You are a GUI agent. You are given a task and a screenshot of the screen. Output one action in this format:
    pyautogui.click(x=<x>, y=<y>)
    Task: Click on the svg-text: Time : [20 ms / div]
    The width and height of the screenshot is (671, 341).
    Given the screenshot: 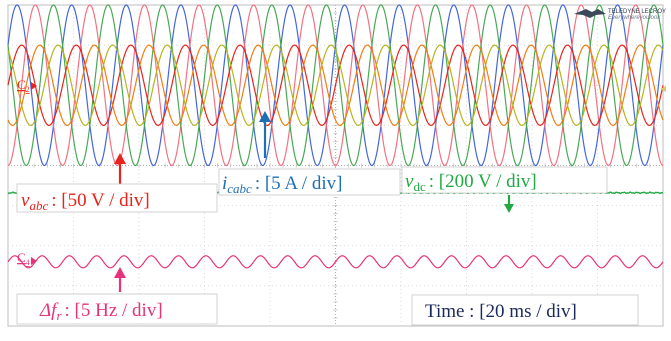 What is the action you would take?
    pyautogui.click(x=501, y=311)
    